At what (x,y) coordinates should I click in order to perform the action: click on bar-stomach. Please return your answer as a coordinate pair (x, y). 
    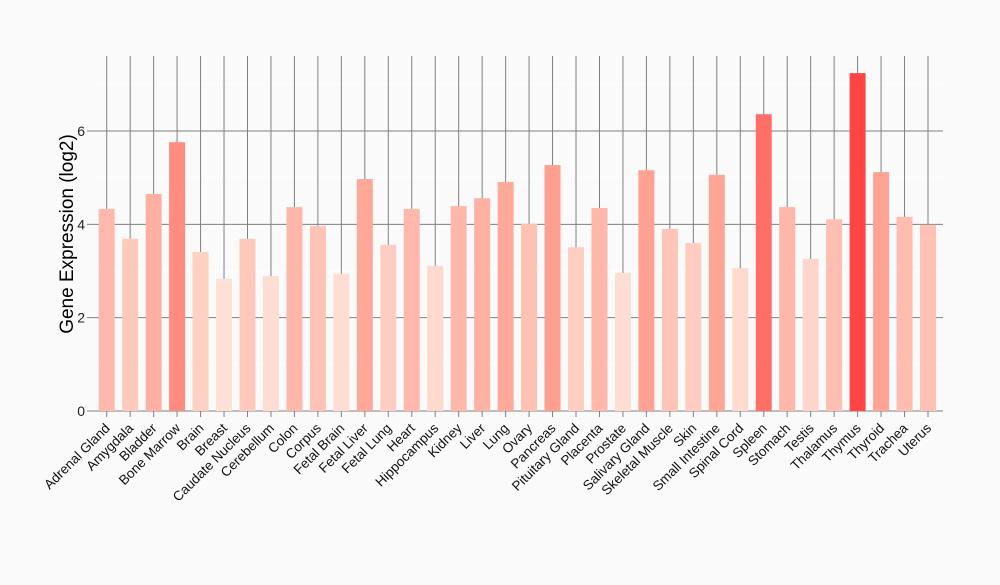
    Looking at the image, I should click on (787, 309).